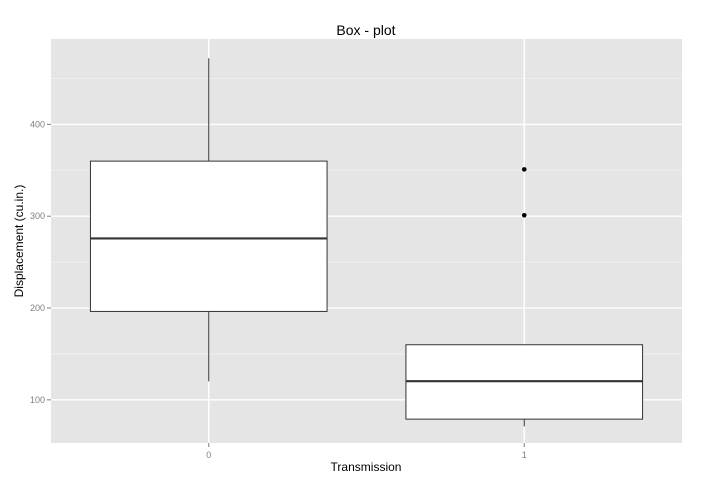 This screenshot has height=485, width=701. I want to click on chart-title: Box - plot, so click(365, 30).